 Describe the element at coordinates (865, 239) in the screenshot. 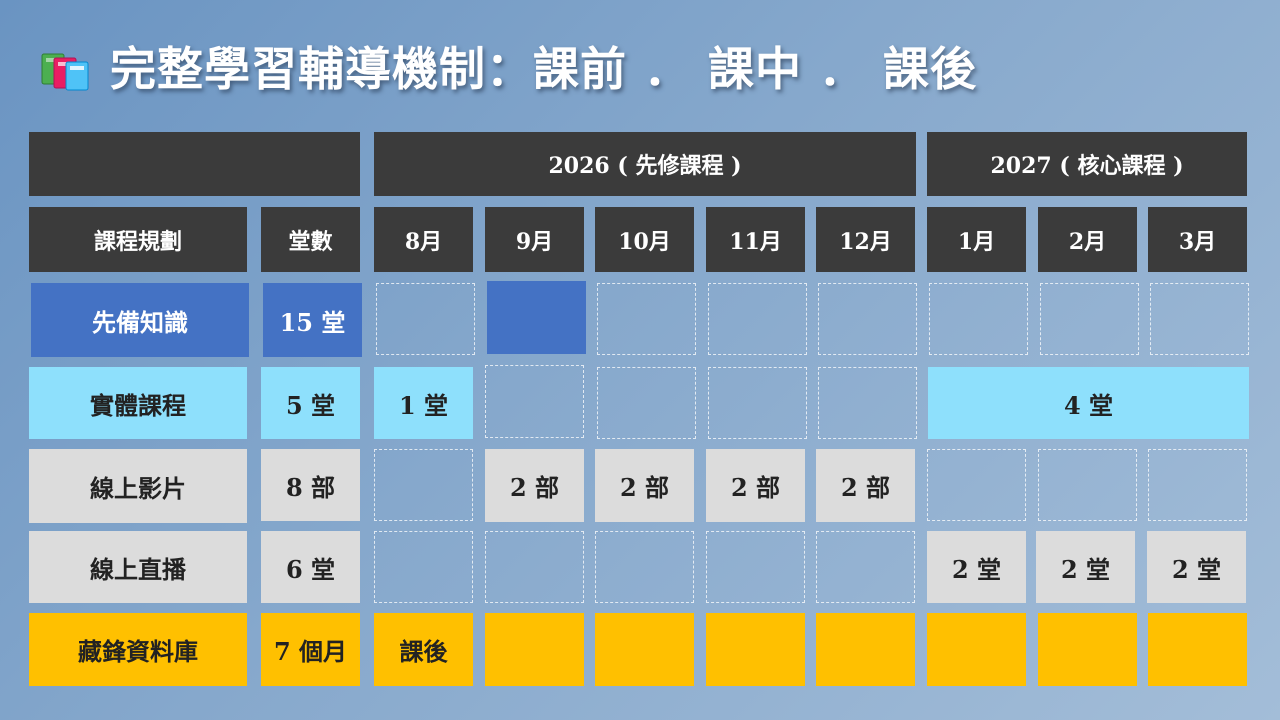

I see `header-month-dec: 12月` at that location.